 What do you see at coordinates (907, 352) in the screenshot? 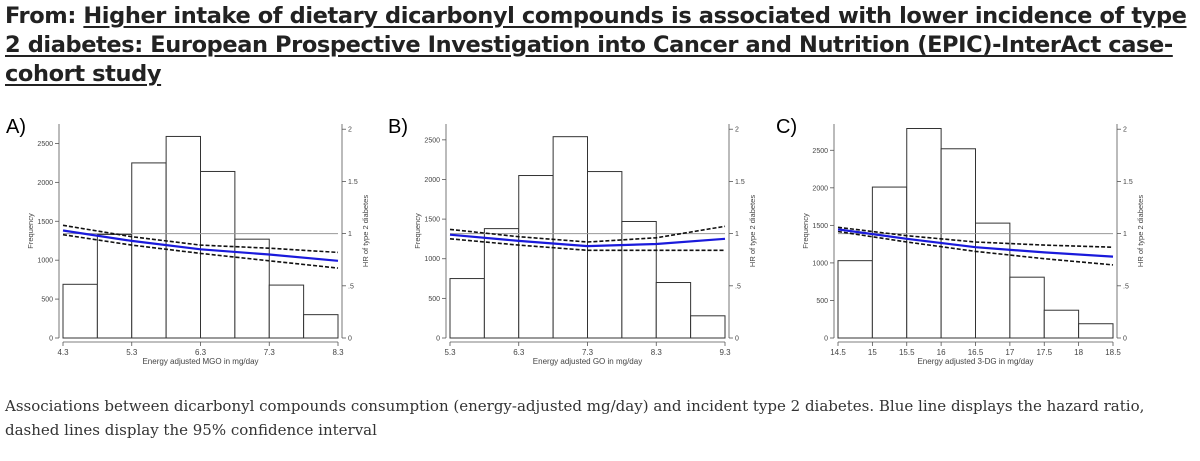
I see `x-tick-label: 15.5` at bounding box center [907, 352].